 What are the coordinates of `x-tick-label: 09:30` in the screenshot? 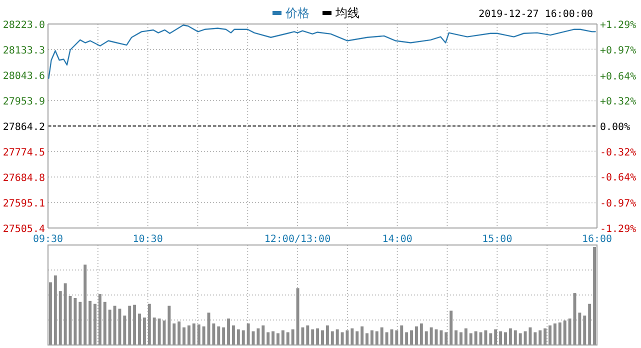 It's located at (48, 239).